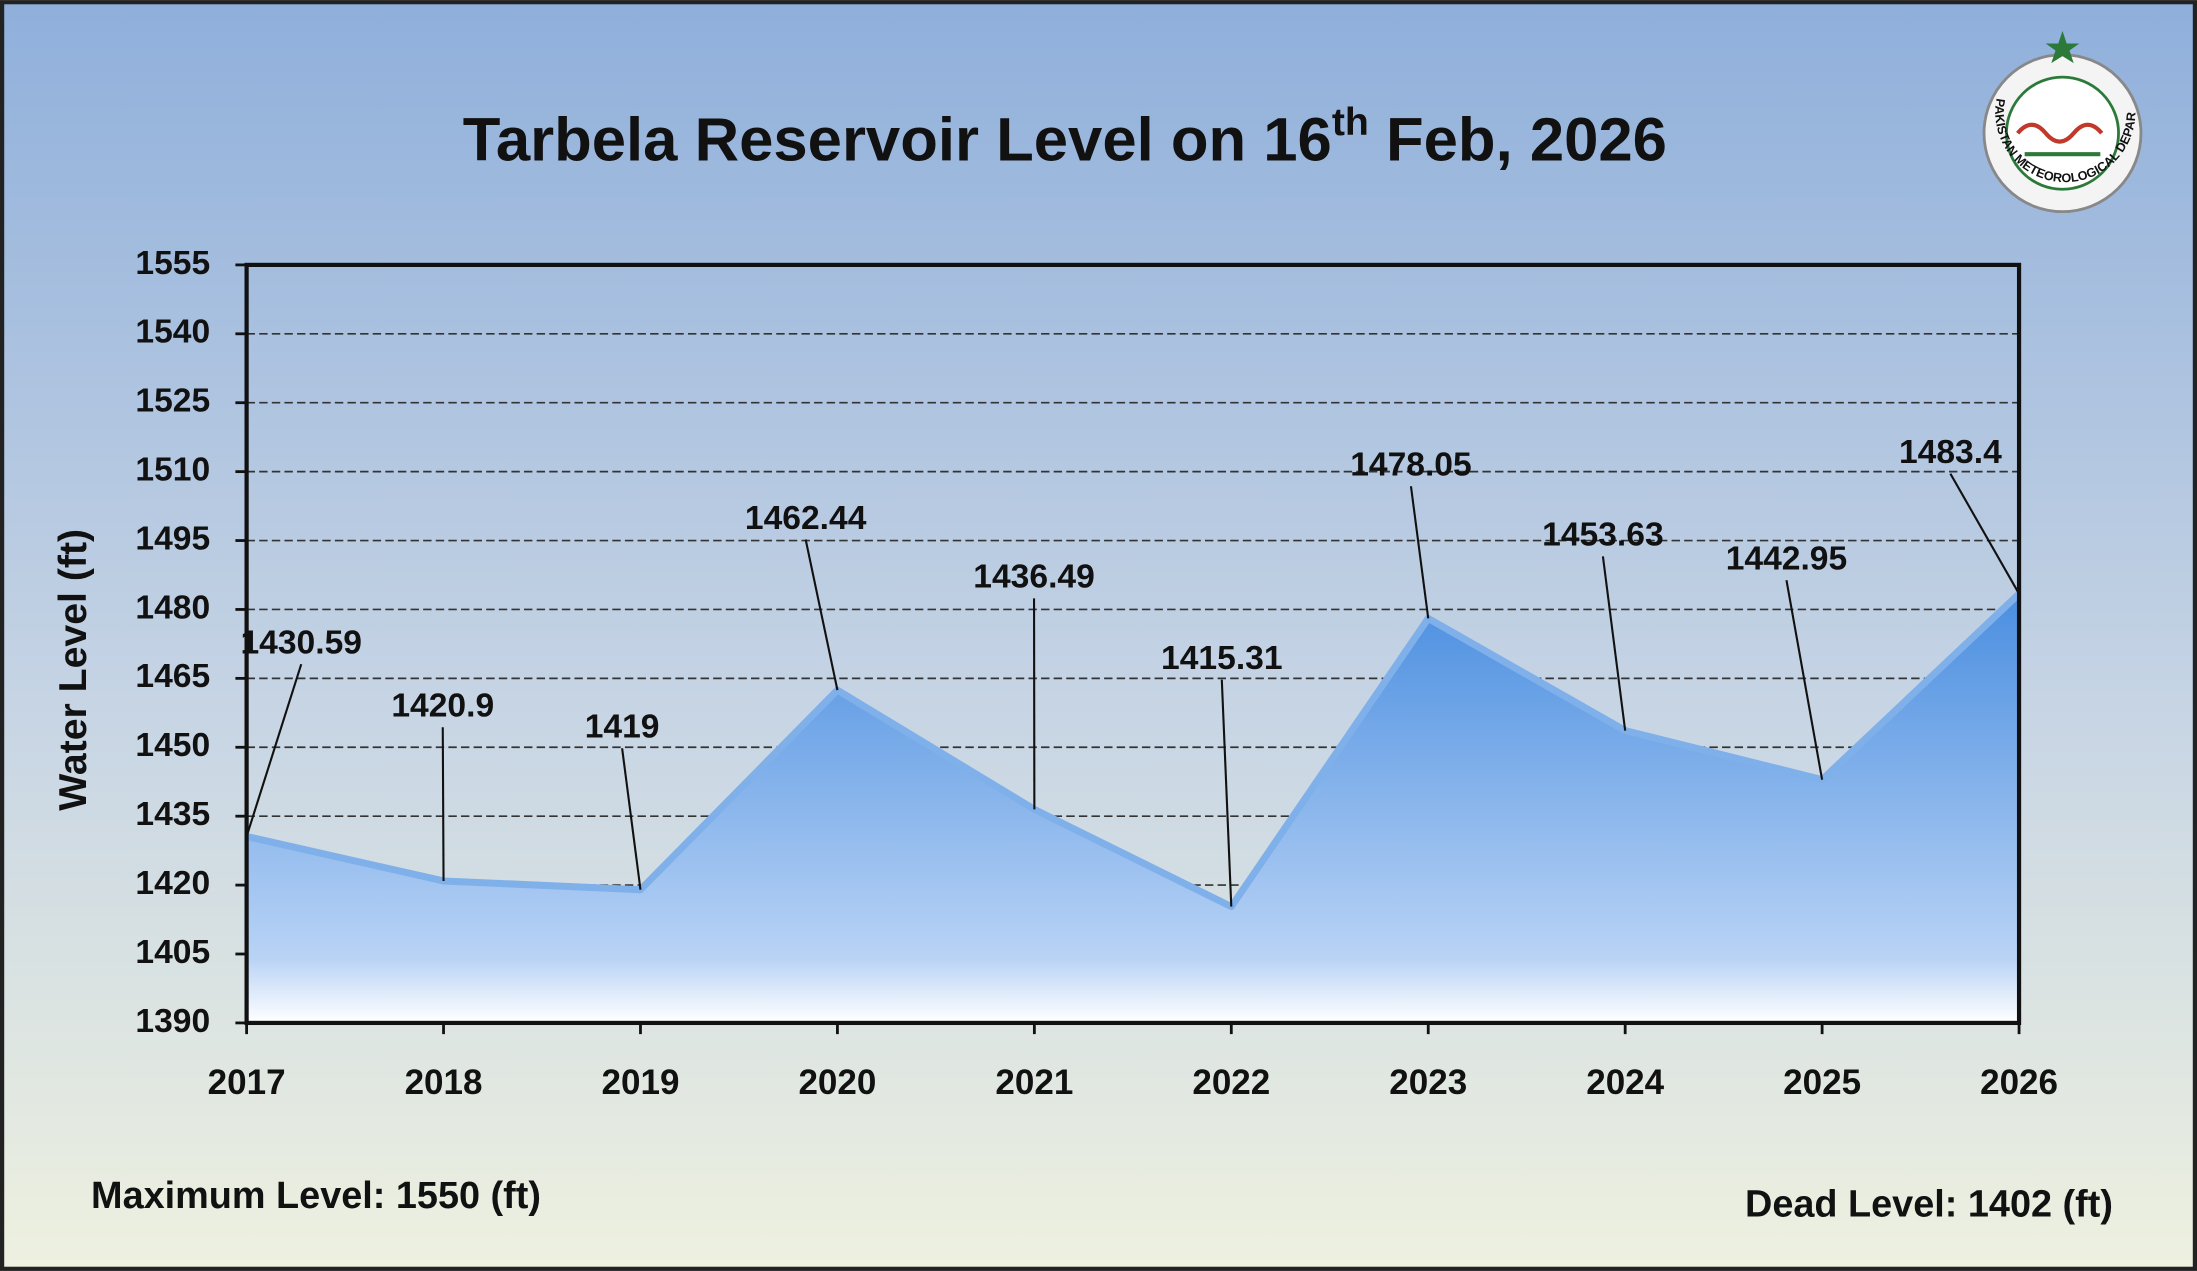  Describe the element at coordinates (622, 727) in the screenshot. I see `data-label: 1419` at that location.